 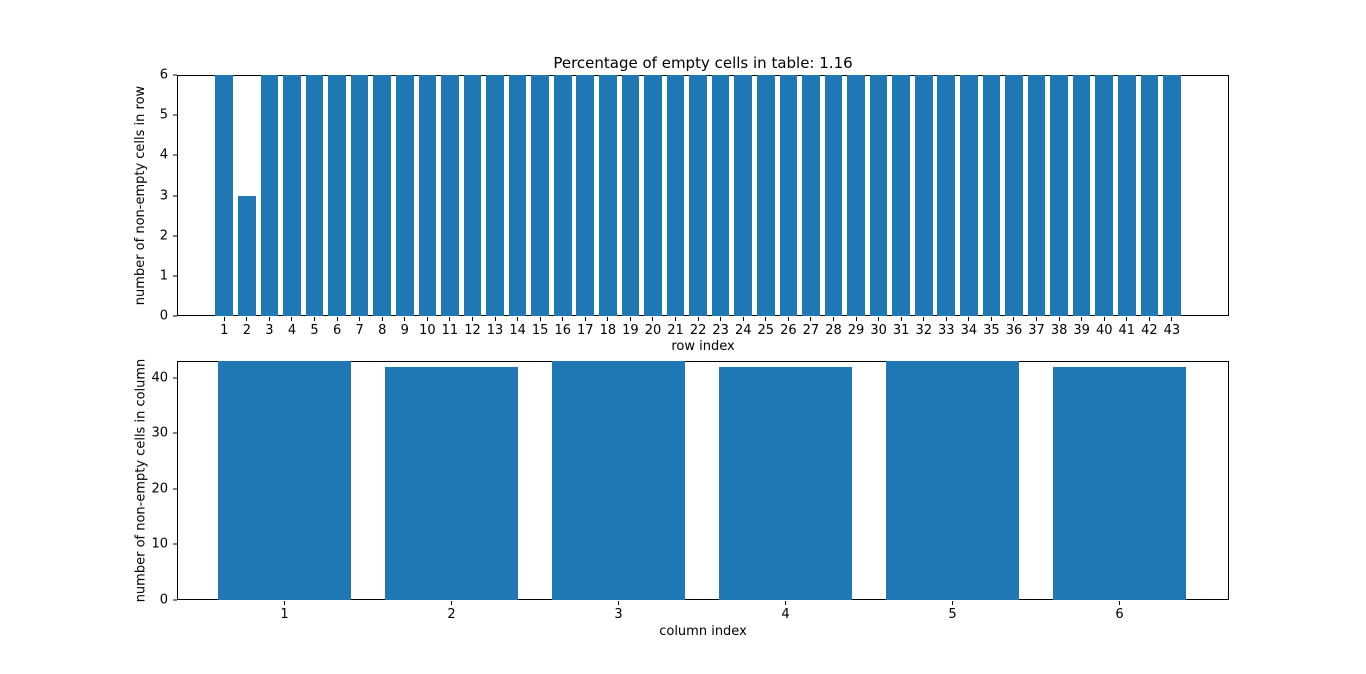 I want to click on x-tick-label: 43, so click(x=1172, y=330).